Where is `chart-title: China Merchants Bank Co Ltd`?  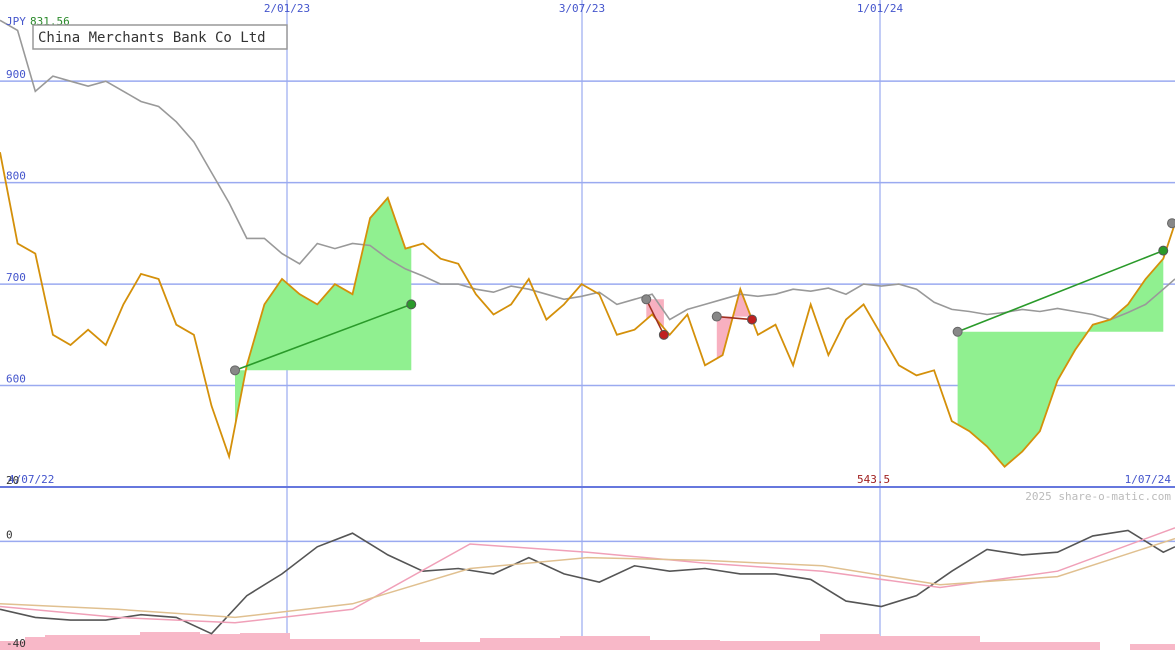 chart-title: China Merchants Bank Co Ltd is located at coordinates (152, 38).